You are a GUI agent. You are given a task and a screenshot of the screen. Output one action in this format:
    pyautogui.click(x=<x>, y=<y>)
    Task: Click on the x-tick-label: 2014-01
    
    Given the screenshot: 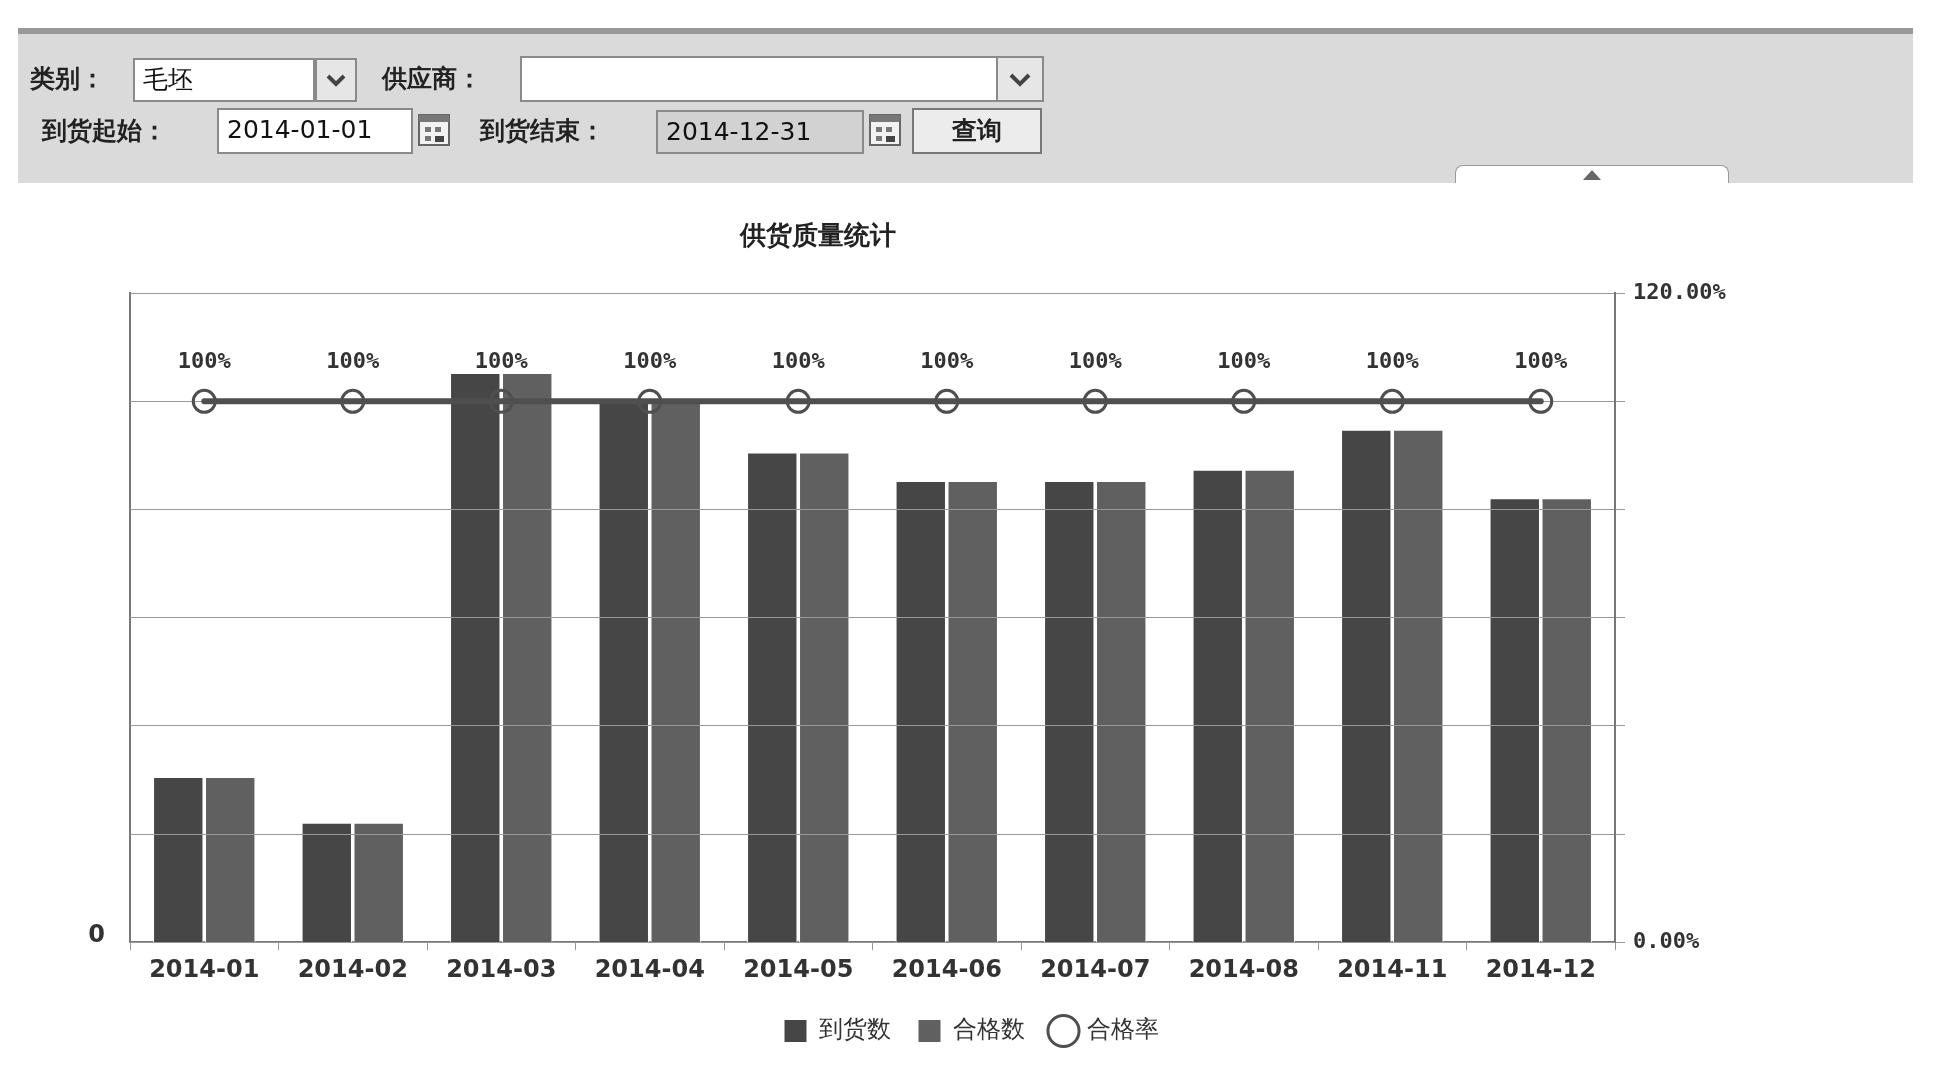 What is the action you would take?
    pyautogui.click(x=204, y=968)
    